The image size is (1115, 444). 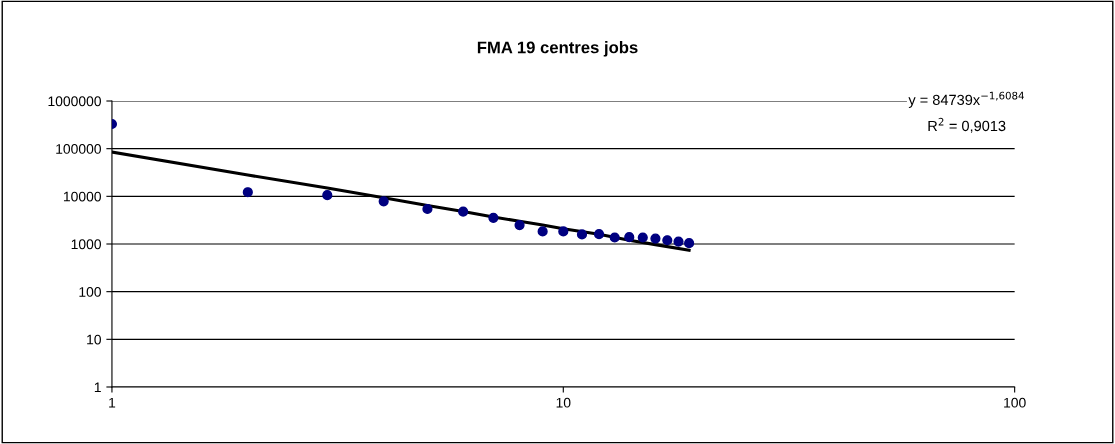 What do you see at coordinates (94, 339) in the screenshot?
I see `y-tick-label: 10` at bounding box center [94, 339].